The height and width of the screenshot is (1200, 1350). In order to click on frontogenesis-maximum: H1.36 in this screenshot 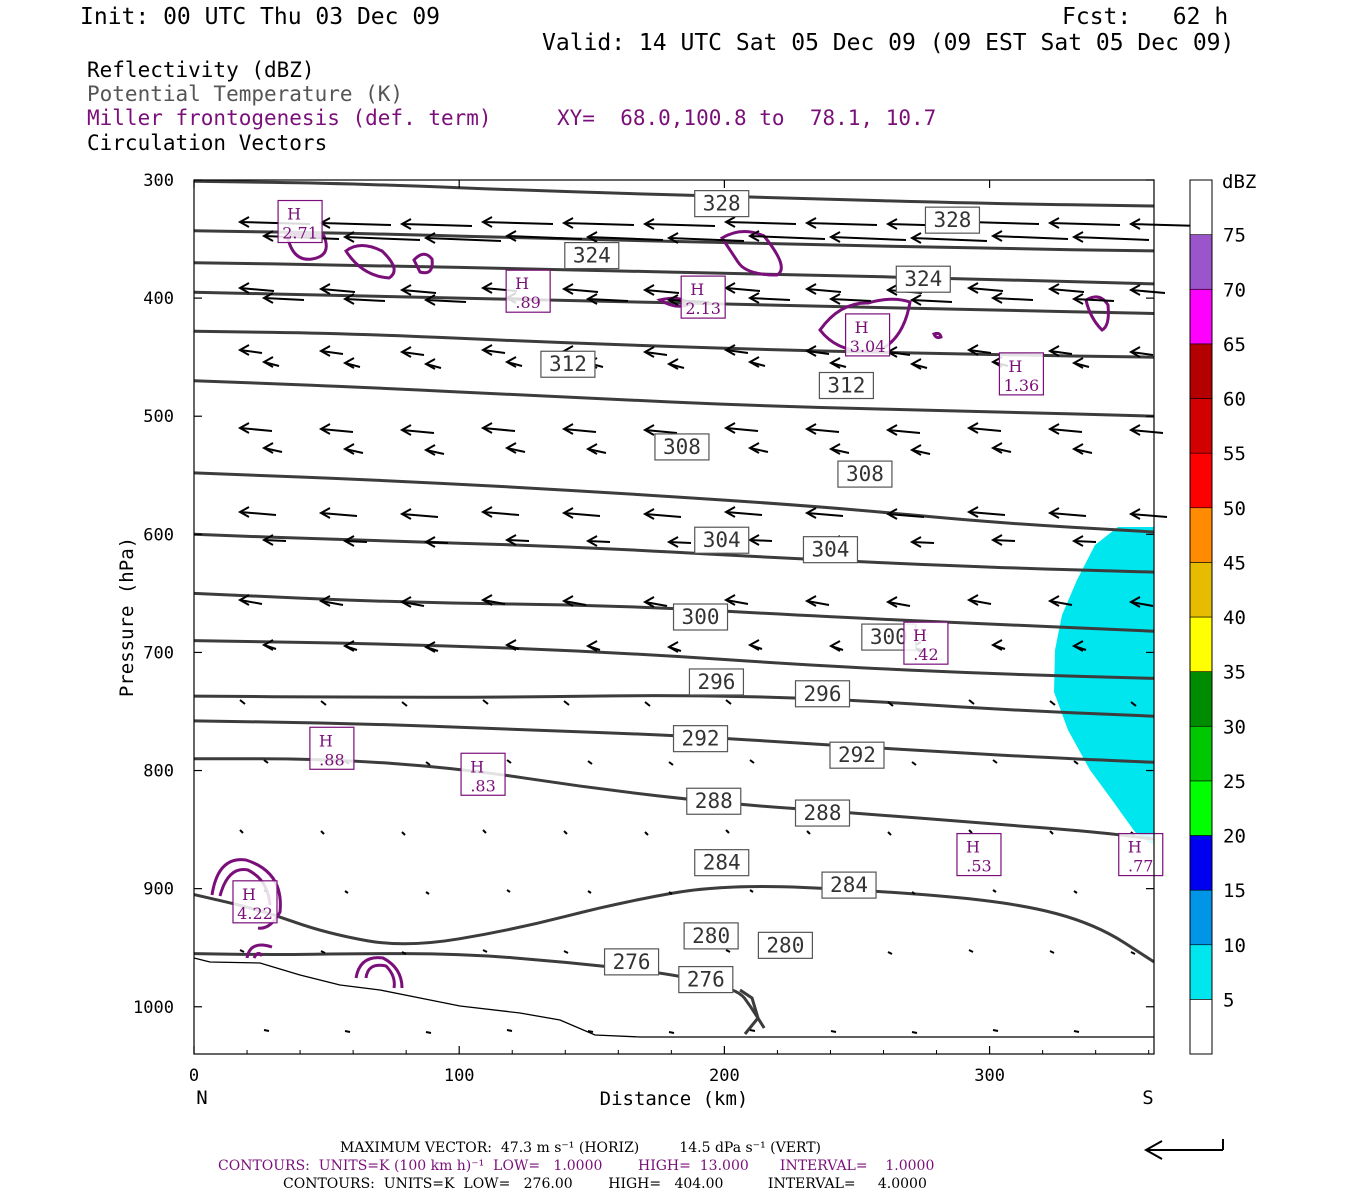, I will do `click(1021, 374)`.